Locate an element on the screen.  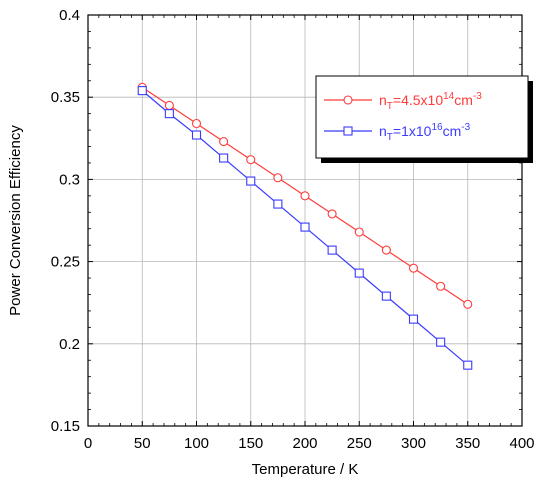
legend-box is located at coordinates (422, 117).